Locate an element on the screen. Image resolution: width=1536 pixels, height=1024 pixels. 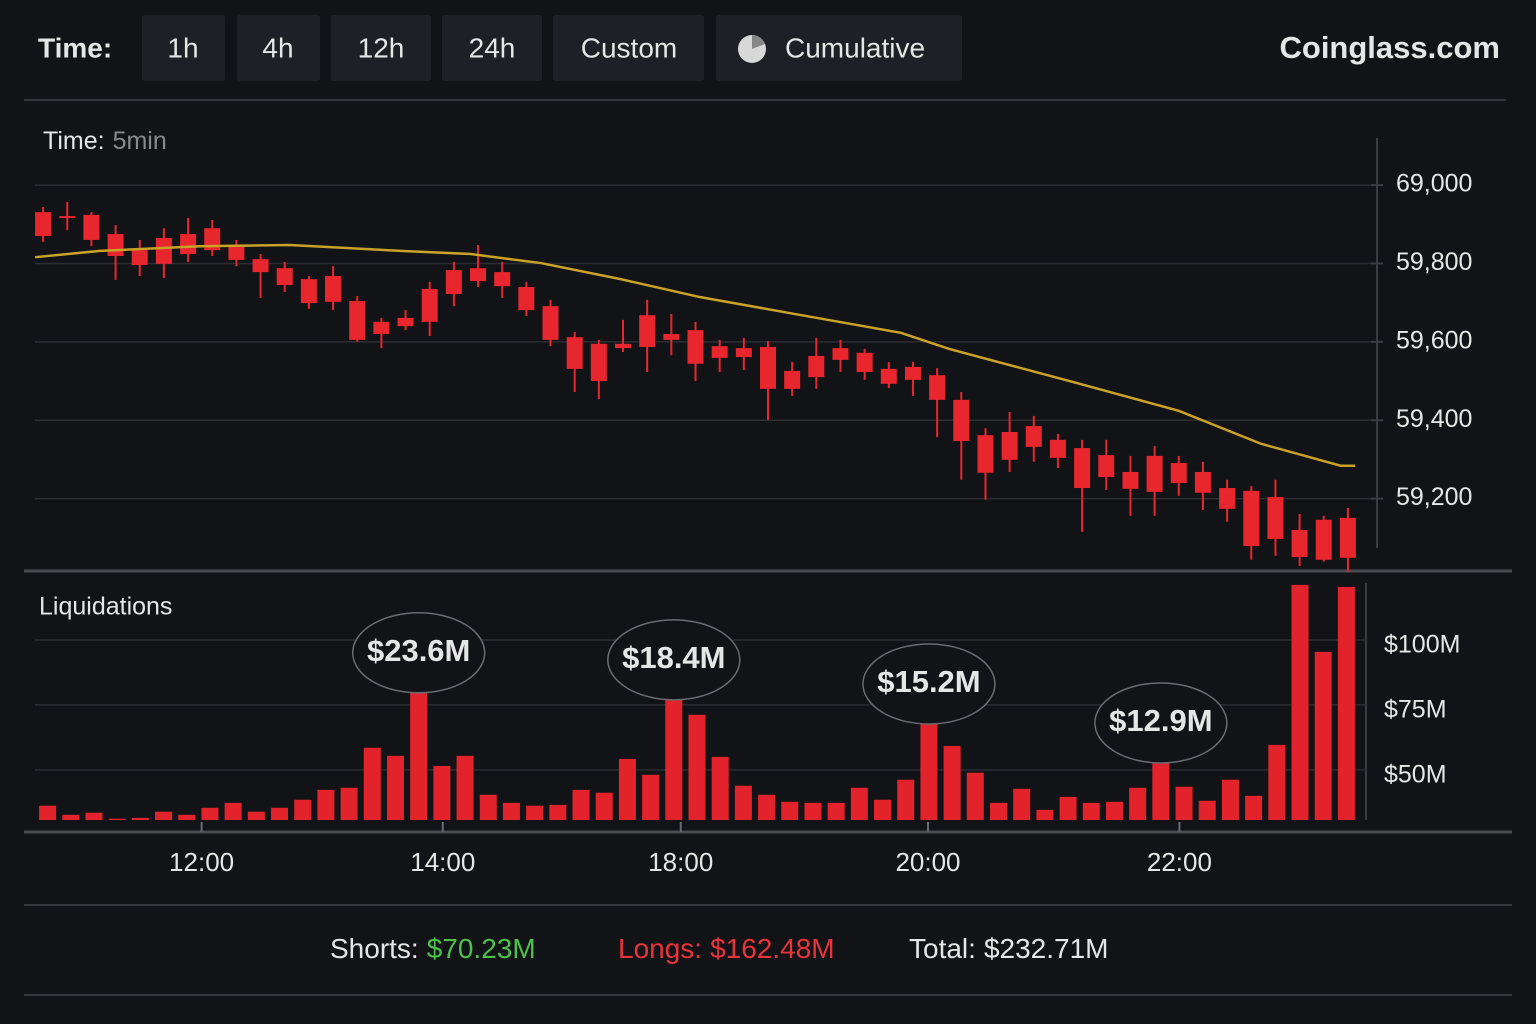
button: Cumulative is located at coordinates (839, 48).